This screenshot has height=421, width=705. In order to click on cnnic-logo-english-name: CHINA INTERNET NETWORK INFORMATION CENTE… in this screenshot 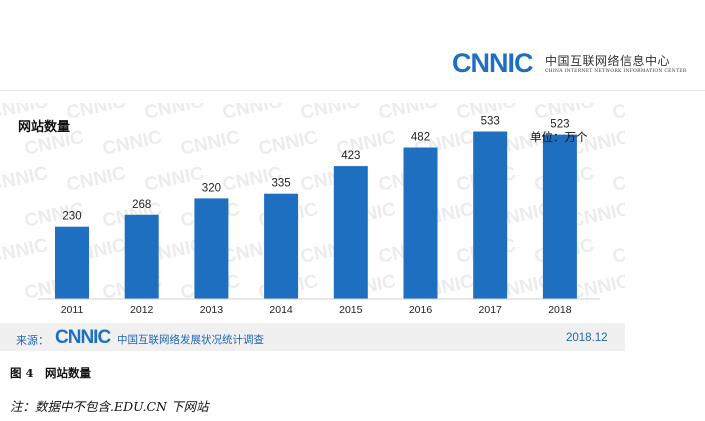, I will do `click(616, 71)`.